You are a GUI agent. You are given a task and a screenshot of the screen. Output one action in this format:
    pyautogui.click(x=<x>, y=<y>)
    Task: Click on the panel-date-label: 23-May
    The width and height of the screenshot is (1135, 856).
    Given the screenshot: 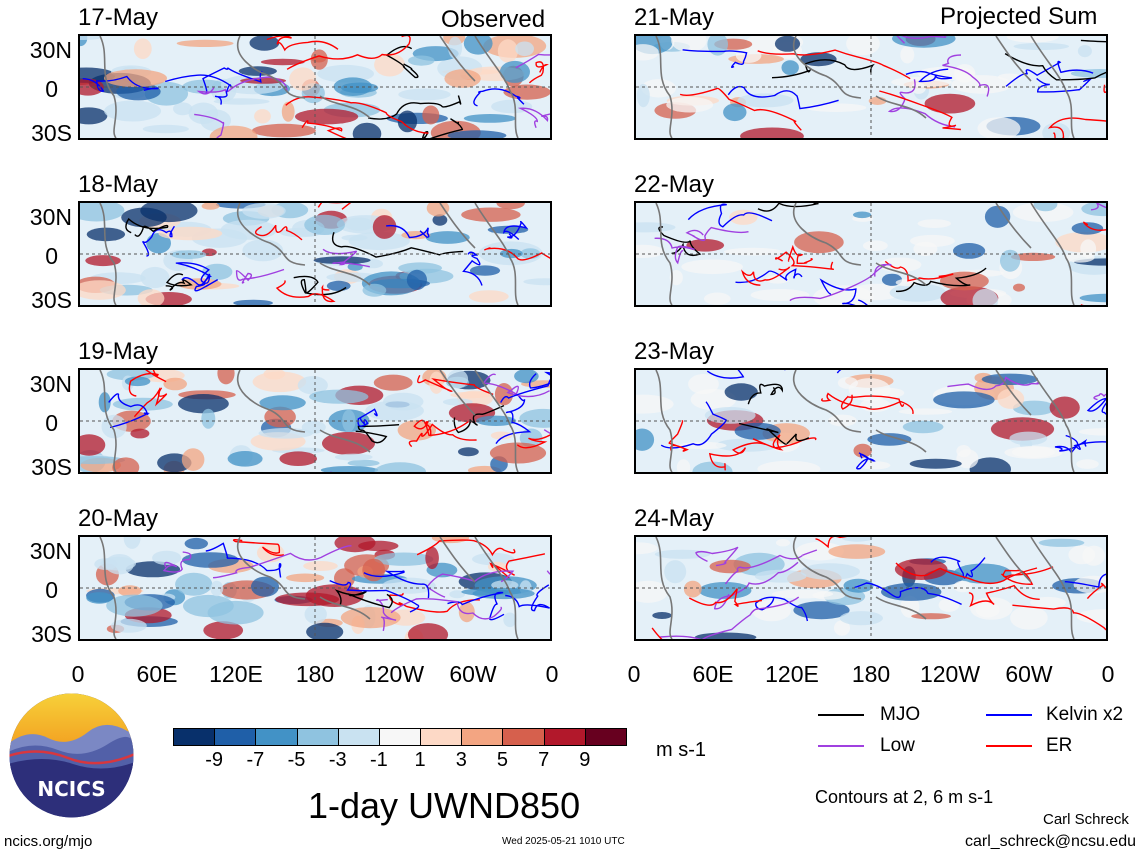 What is the action you would take?
    pyautogui.click(x=674, y=351)
    